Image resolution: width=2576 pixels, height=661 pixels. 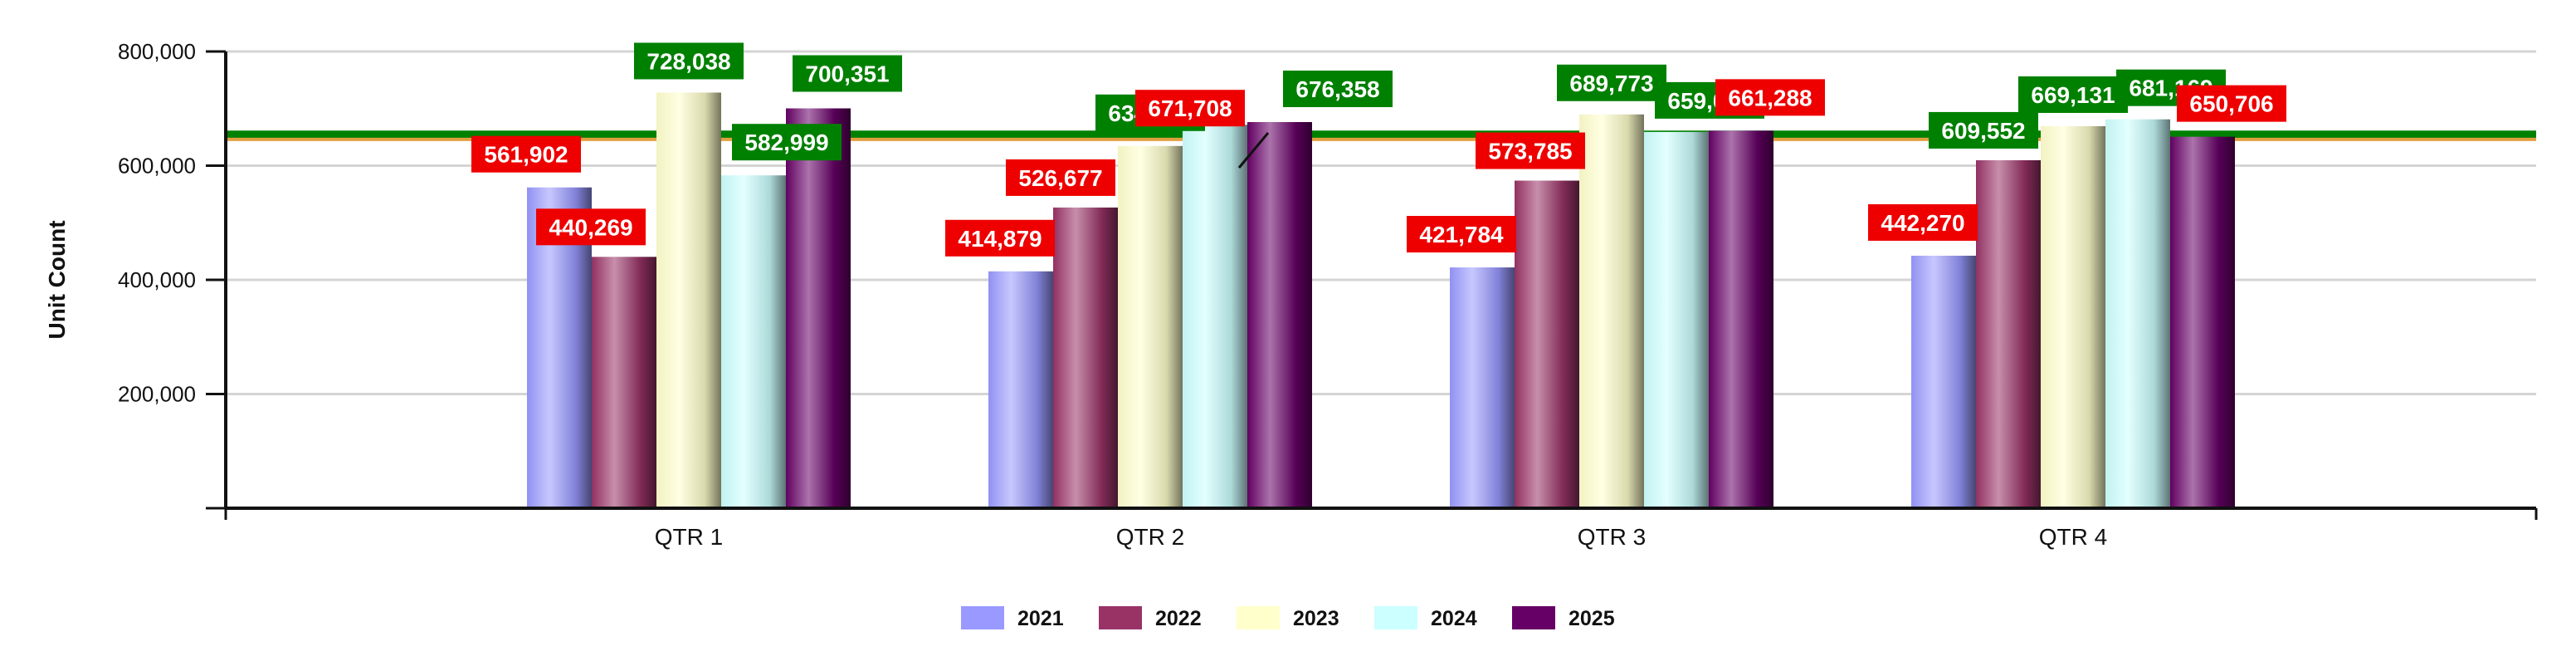 I want to click on x-category-label: QTR 3, so click(x=1612, y=537).